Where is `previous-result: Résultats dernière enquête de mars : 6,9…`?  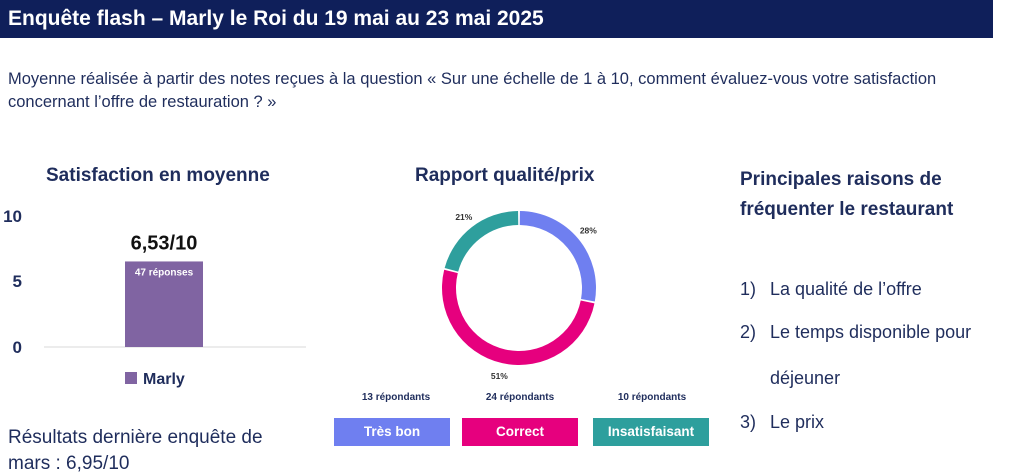 previous-result: Résultats dernière enquête de mars : 6,9… is located at coordinates (135, 450).